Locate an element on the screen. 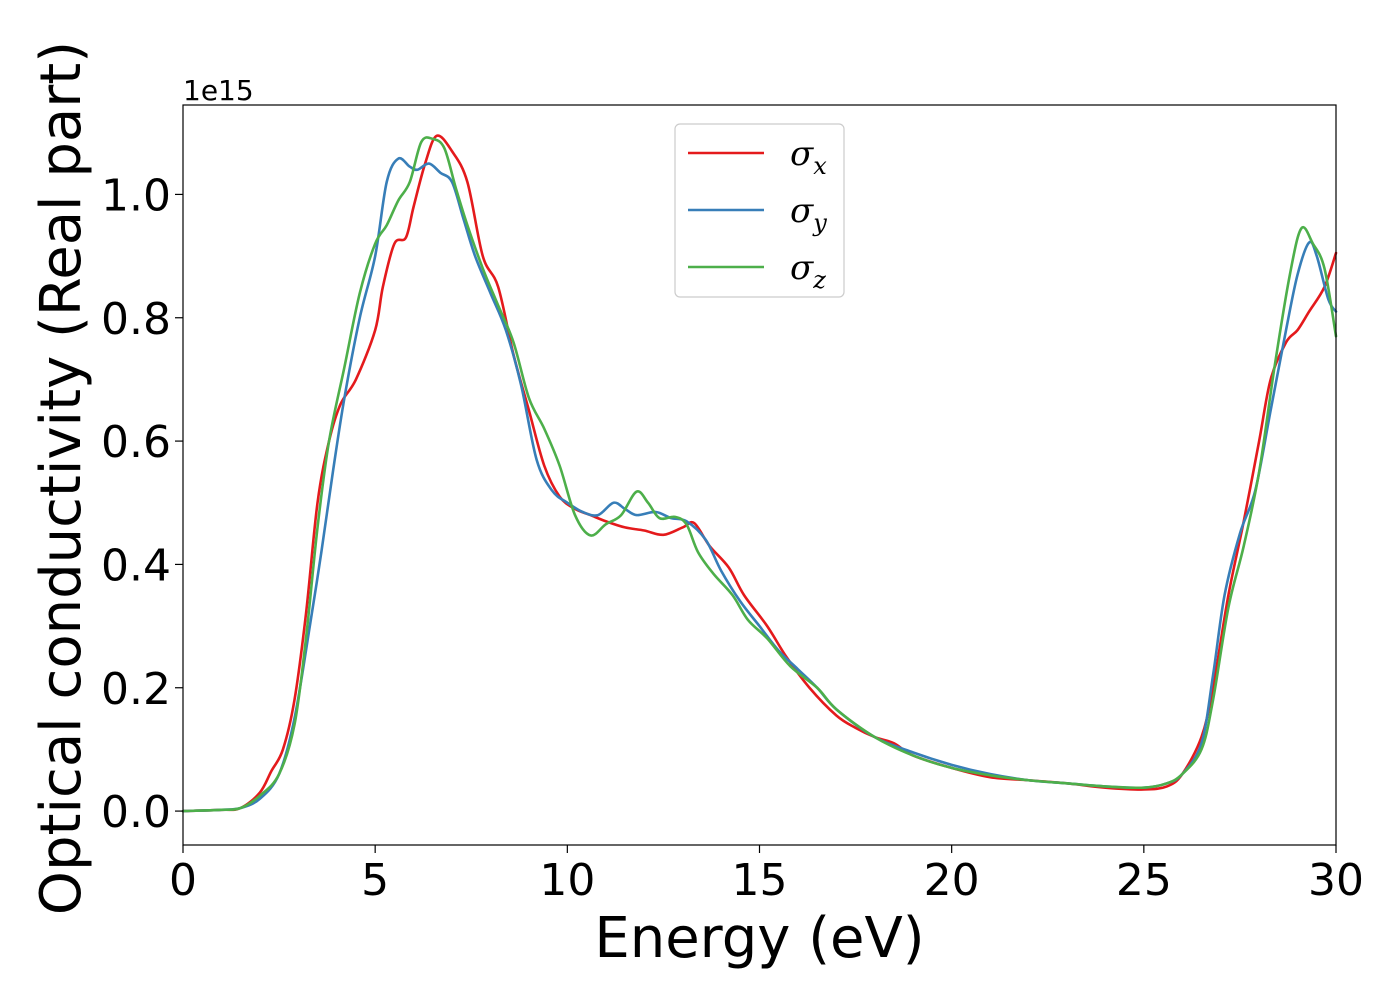  x-tick-label: 20 is located at coordinates (952, 880).